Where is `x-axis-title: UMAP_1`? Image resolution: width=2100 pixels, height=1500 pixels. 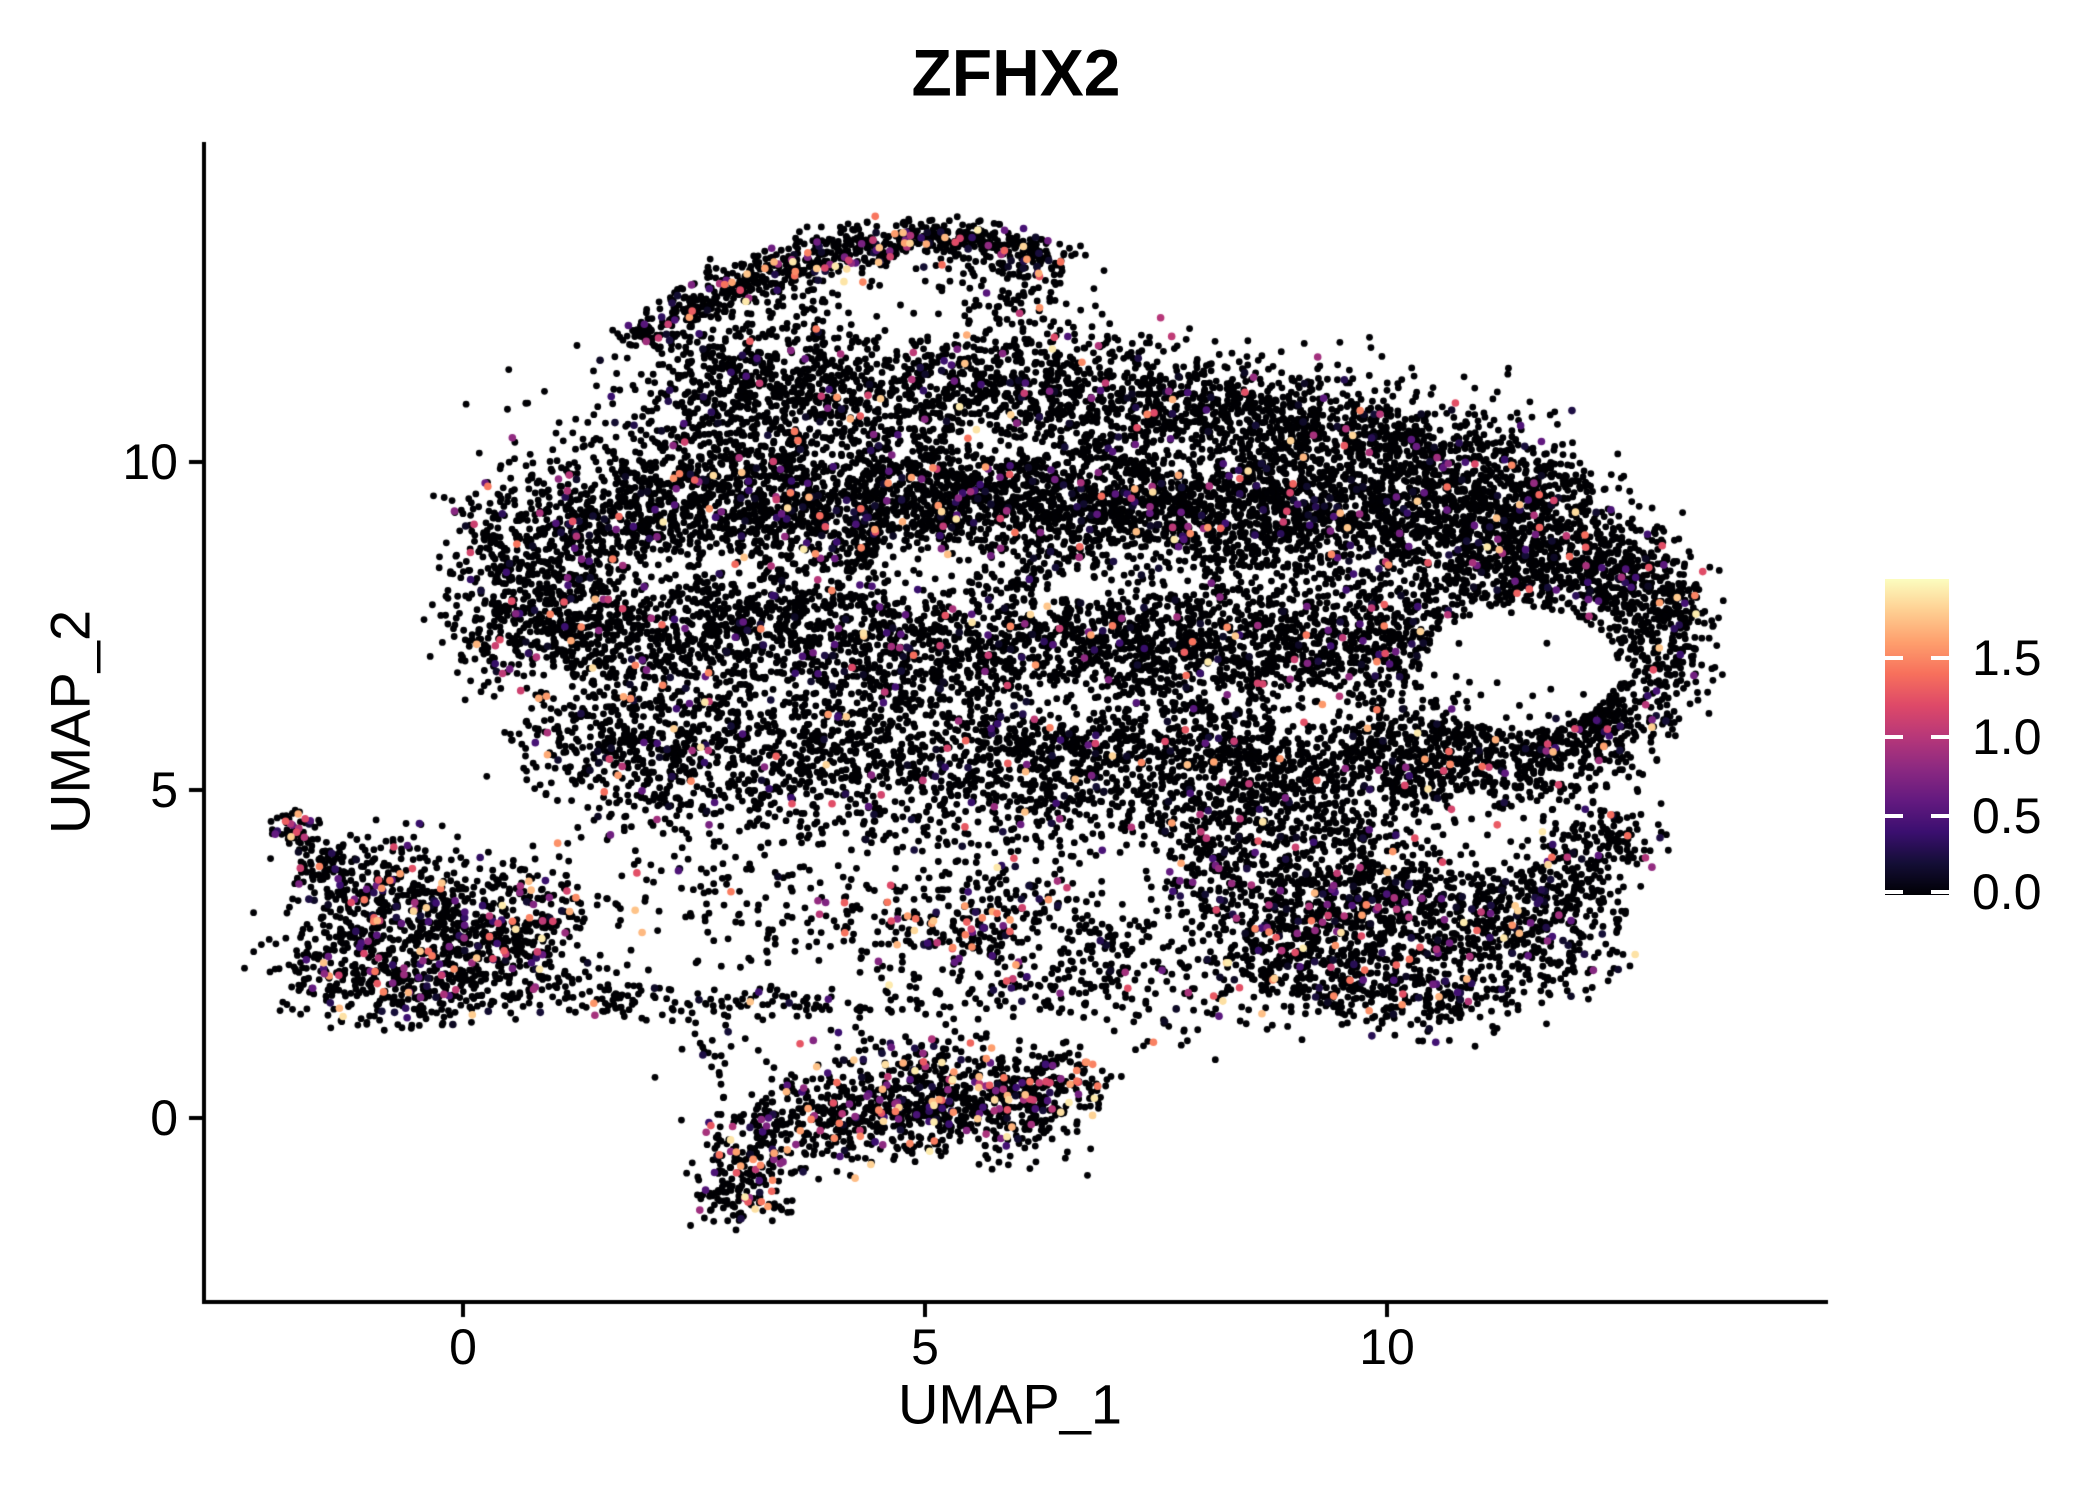
x-axis-title: UMAP_1 is located at coordinates (1010, 1404).